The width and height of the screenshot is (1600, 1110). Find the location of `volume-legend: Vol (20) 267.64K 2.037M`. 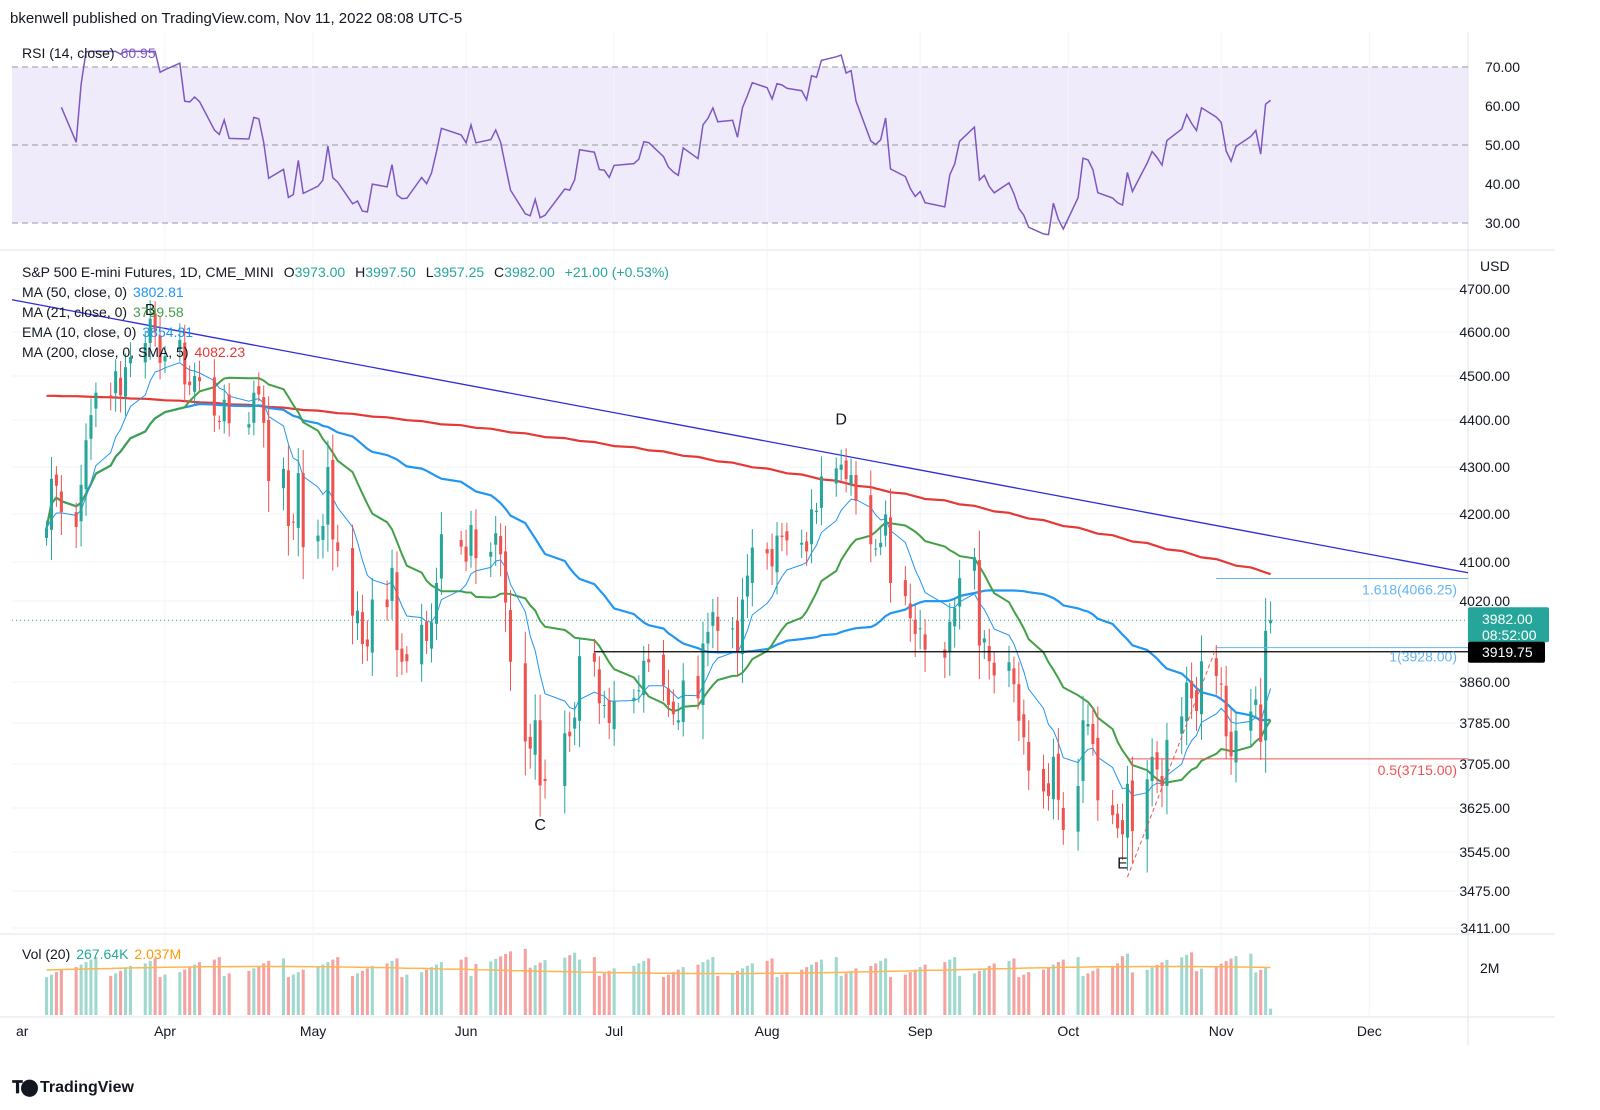

volume-legend: Vol (20) 267.64K 2.037M is located at coordinates (104, 954).